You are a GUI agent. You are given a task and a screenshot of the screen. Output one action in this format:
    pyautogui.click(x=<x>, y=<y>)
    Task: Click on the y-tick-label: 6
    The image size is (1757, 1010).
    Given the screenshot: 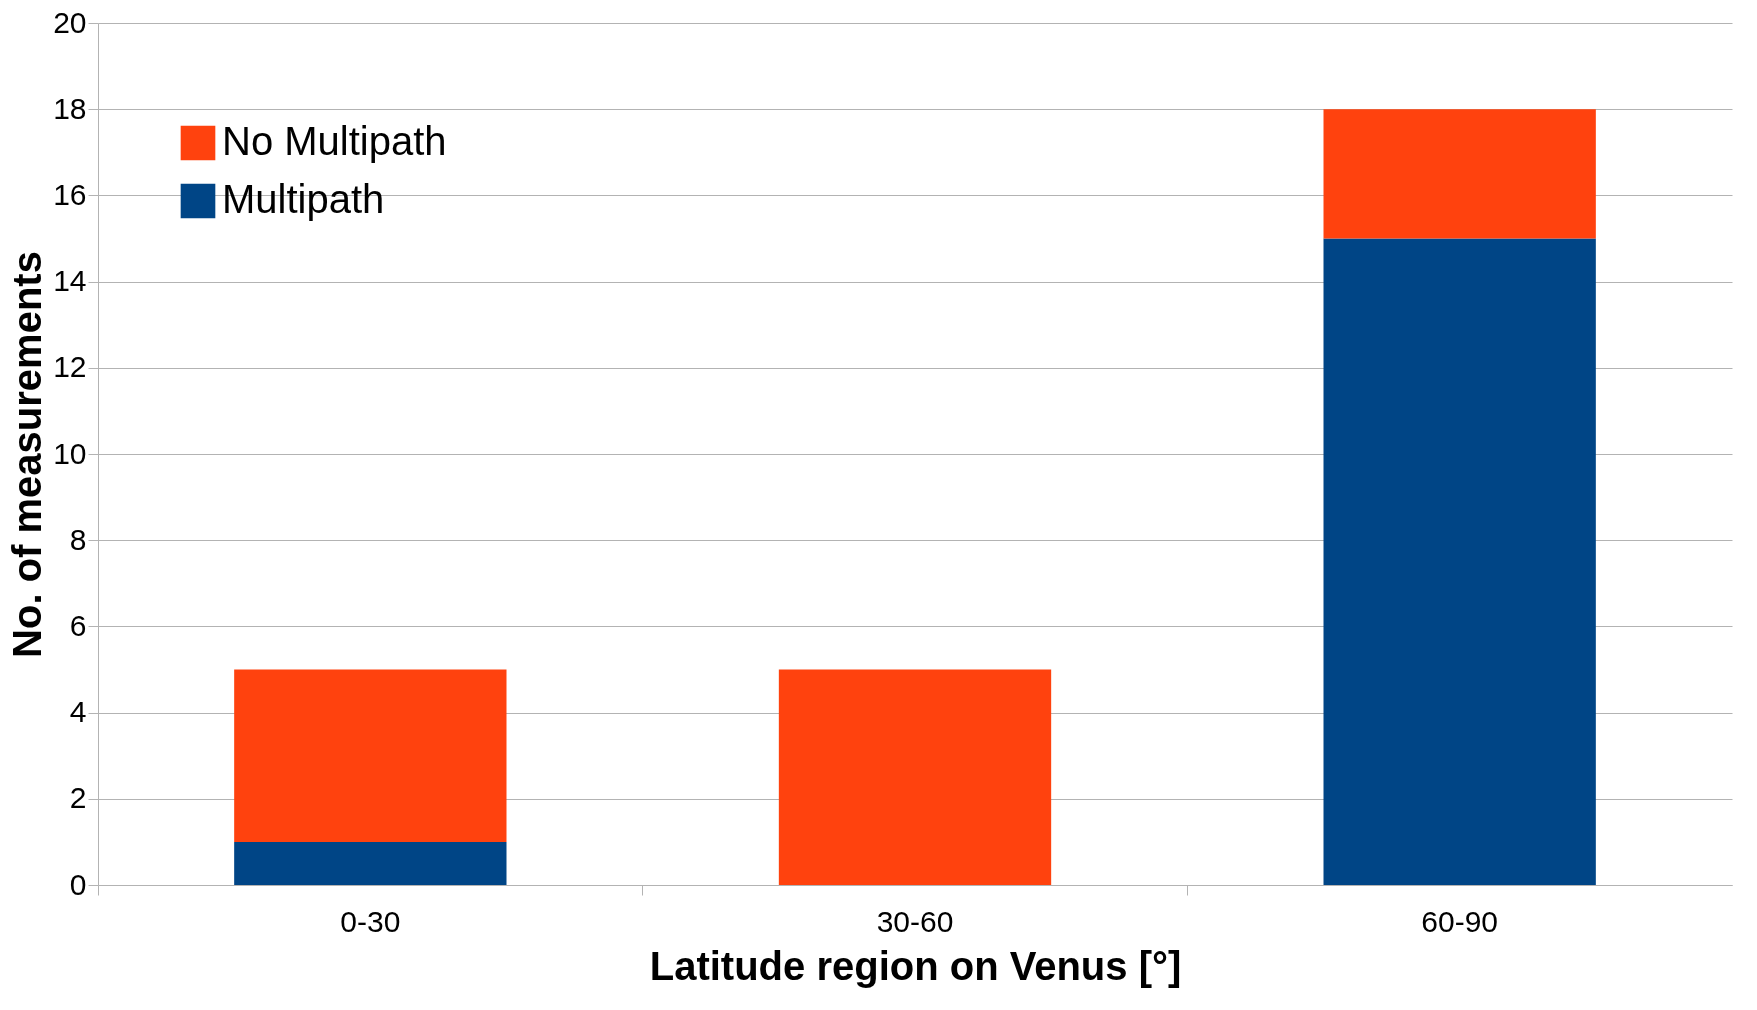 What is the action you would take?
    pyautogui.click(x=78, y=625)
    